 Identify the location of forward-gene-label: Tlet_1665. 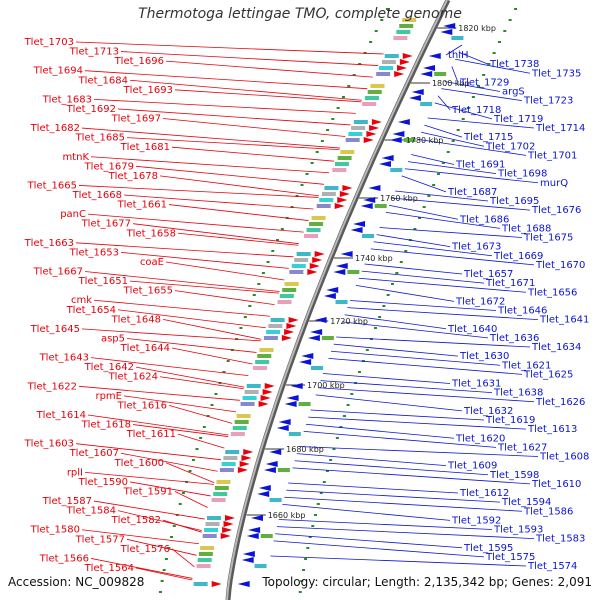
(52, 185).